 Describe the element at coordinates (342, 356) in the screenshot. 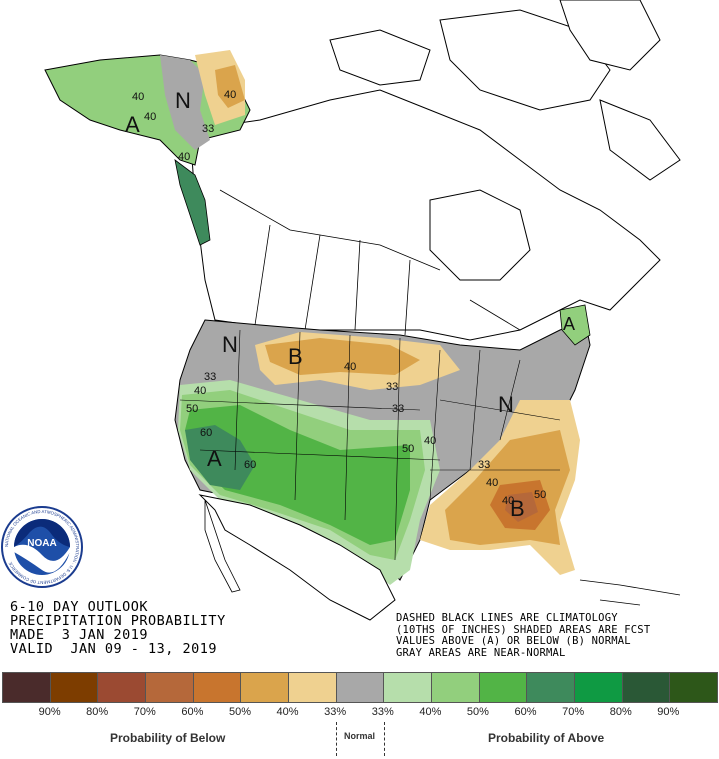

I see `north-plains-tan-dark` at that location.